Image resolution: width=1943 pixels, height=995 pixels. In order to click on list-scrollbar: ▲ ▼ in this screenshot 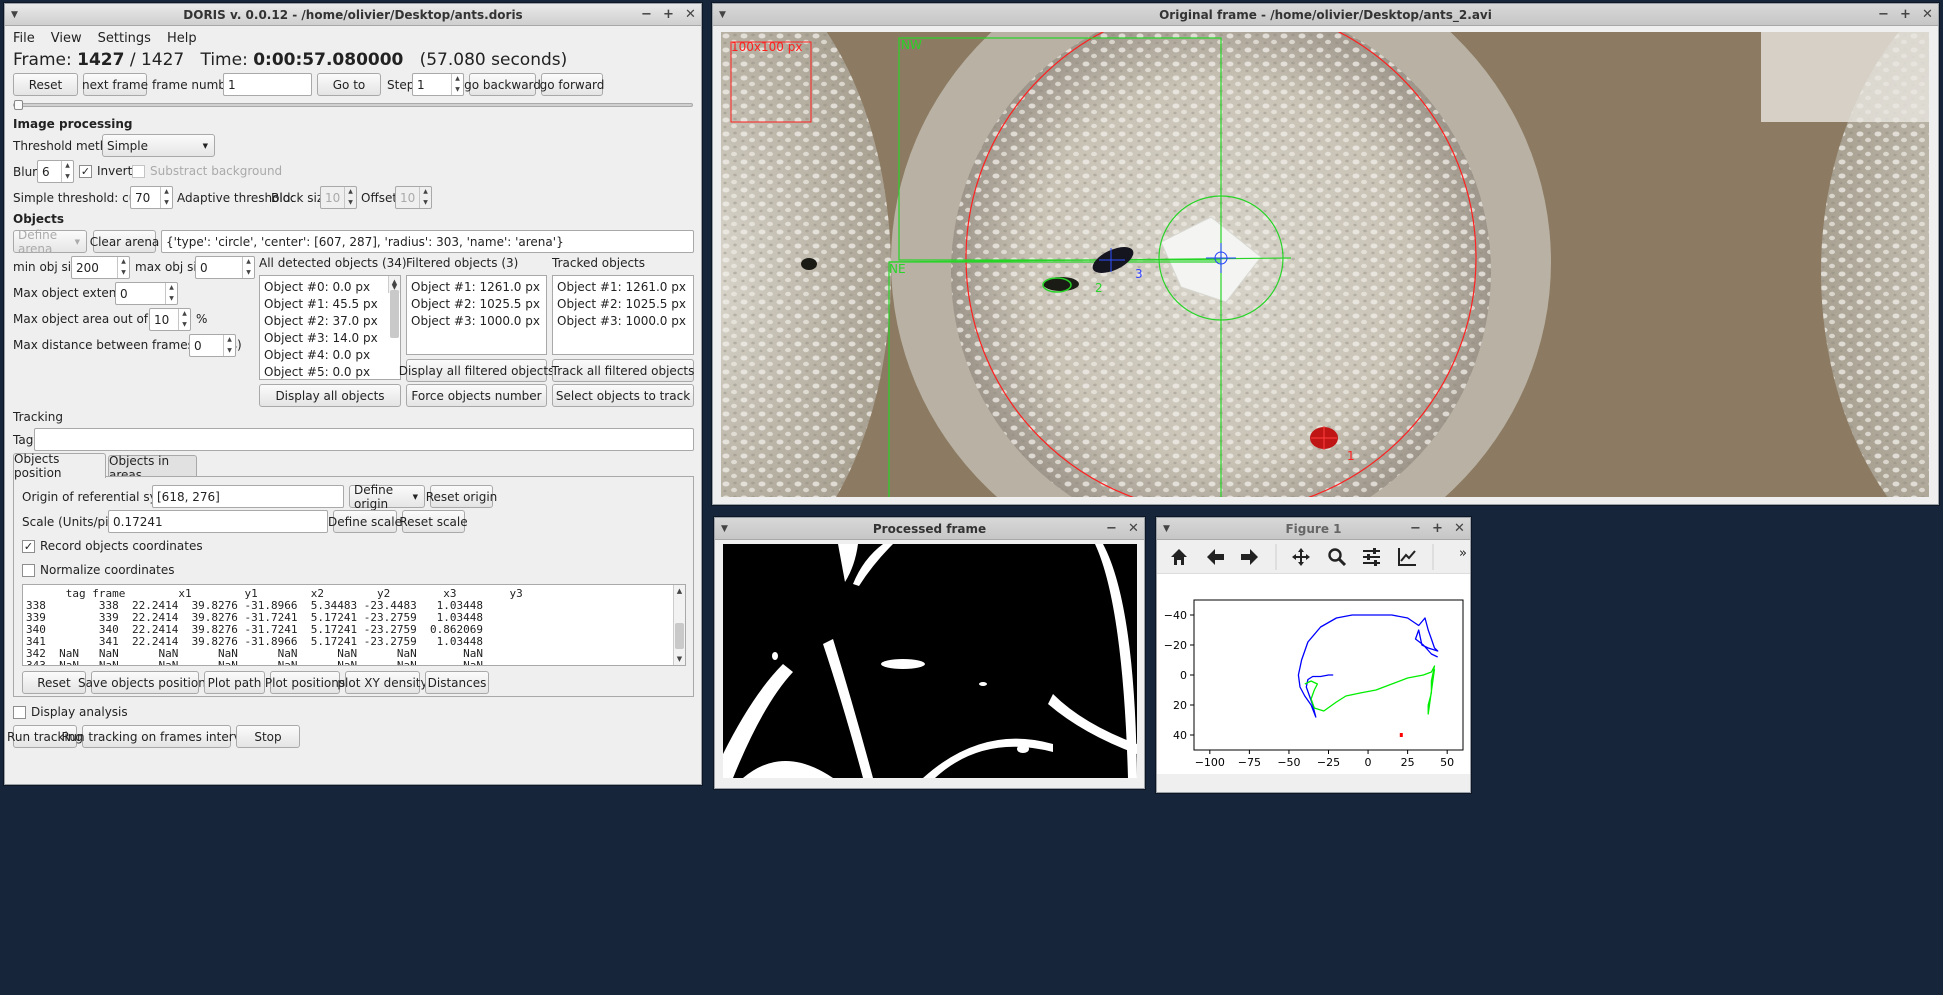, I will do `click(394, 284)`.